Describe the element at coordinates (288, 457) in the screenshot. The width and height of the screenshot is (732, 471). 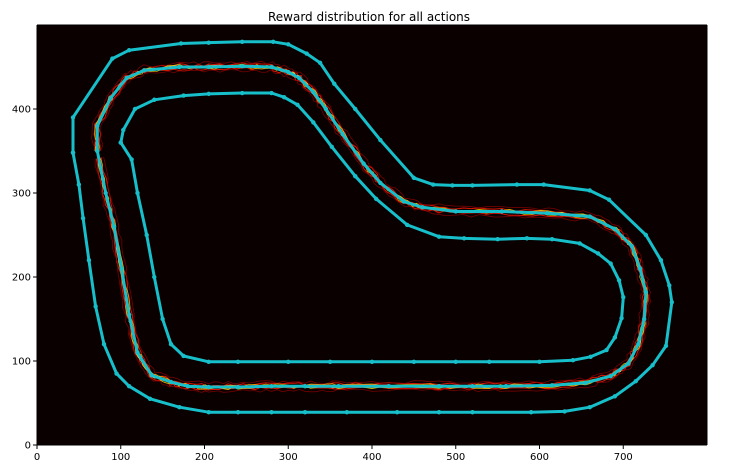
I see `x-tick-label: 300` at that location.